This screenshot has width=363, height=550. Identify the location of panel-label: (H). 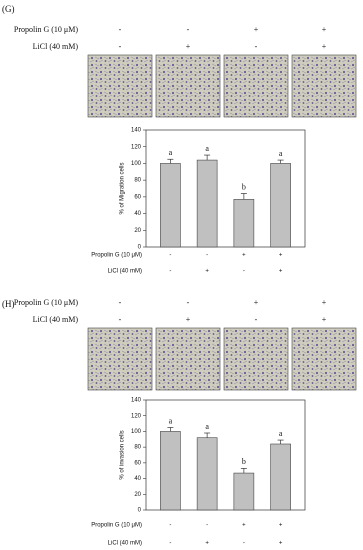
(8, 304).